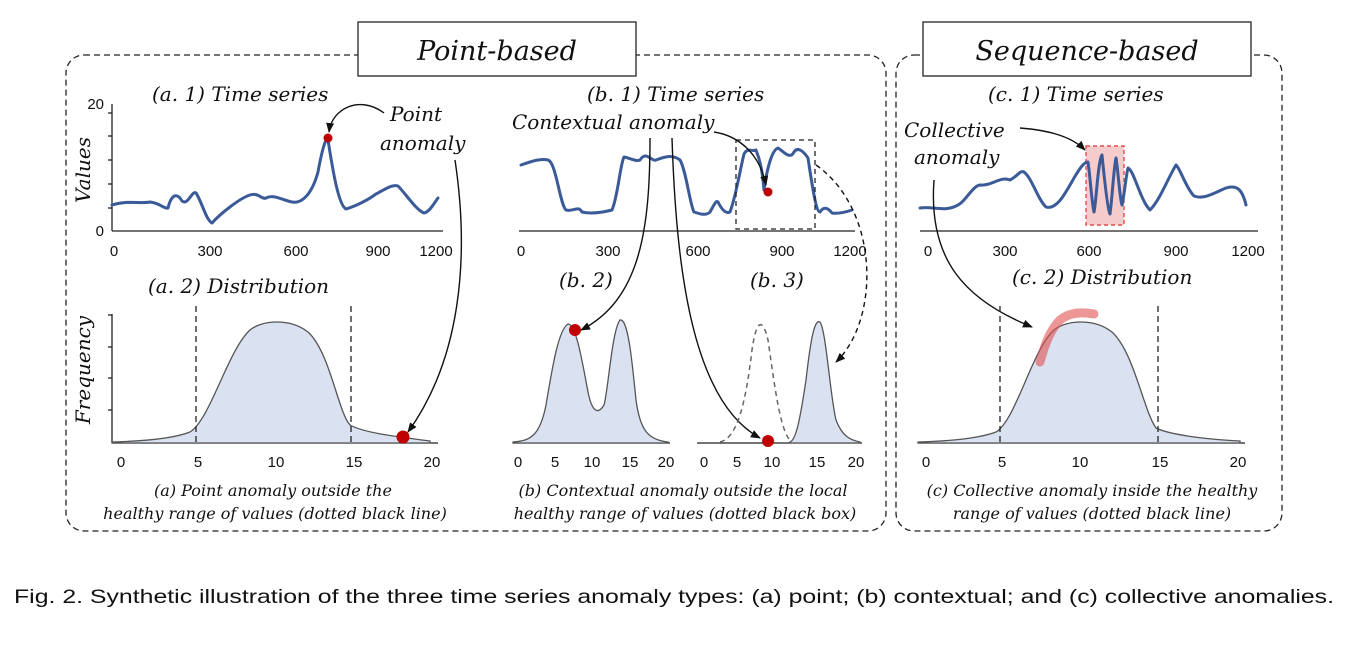 The height and width of the screenshot is (654, 1350). What do you see at coordinates (1102, 277) in the screenshot?
I see `panel-c-dist-title: (c. 2) Distribution` at bounding box center [1102, 277].